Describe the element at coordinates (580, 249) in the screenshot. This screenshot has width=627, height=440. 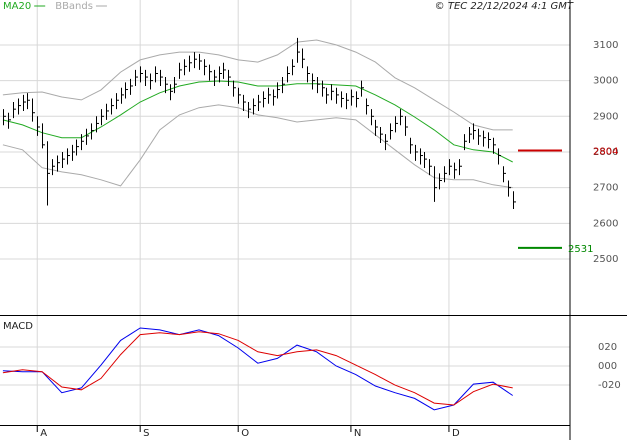
I see `level-label: 2531` at that location.